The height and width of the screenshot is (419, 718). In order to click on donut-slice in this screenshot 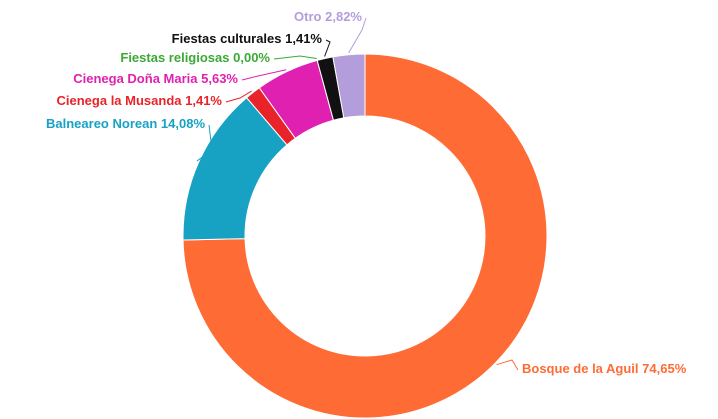, I will do `click(349, 86)`.